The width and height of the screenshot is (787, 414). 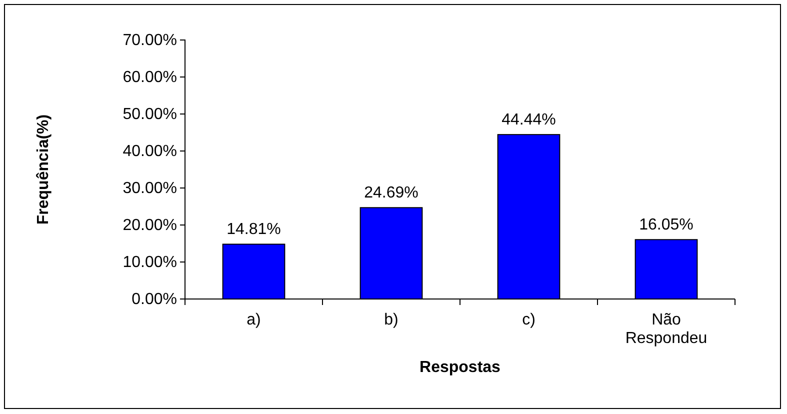 What do you see at coordinates (149, 151) in the screenshot?
I see `y-tick-label: 40.00%` at bounding box center [149, 151].